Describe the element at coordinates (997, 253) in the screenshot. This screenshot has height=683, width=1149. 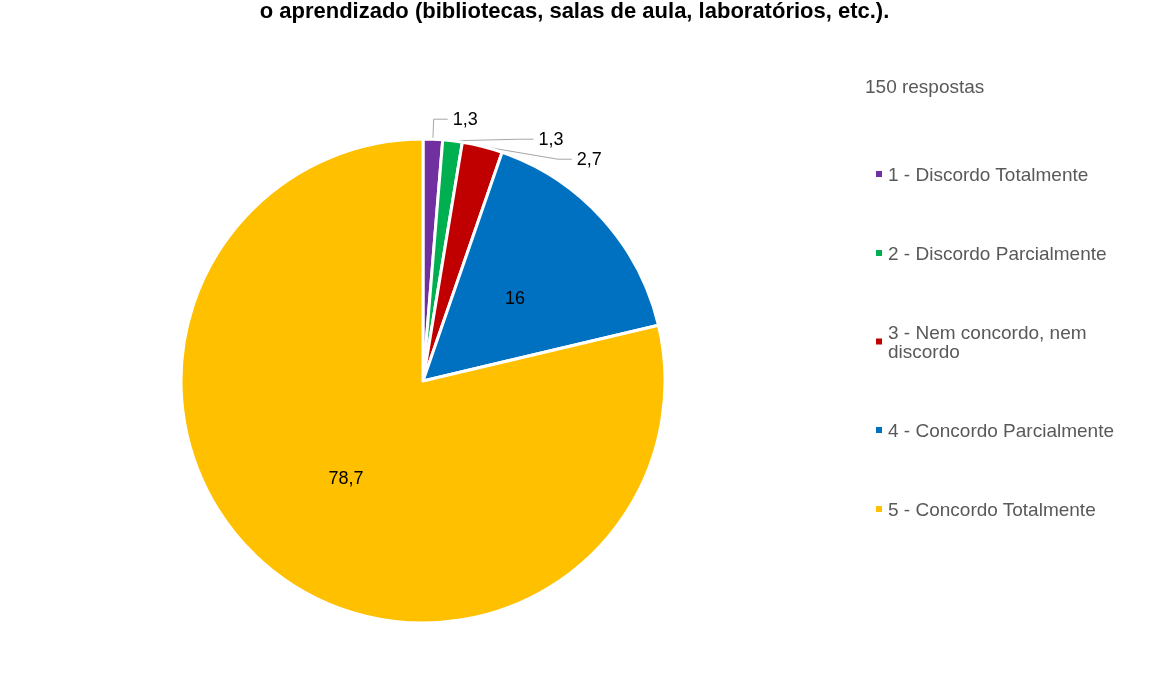
I see `legend-label: 2 - Discordo Parcialmente` at that location.